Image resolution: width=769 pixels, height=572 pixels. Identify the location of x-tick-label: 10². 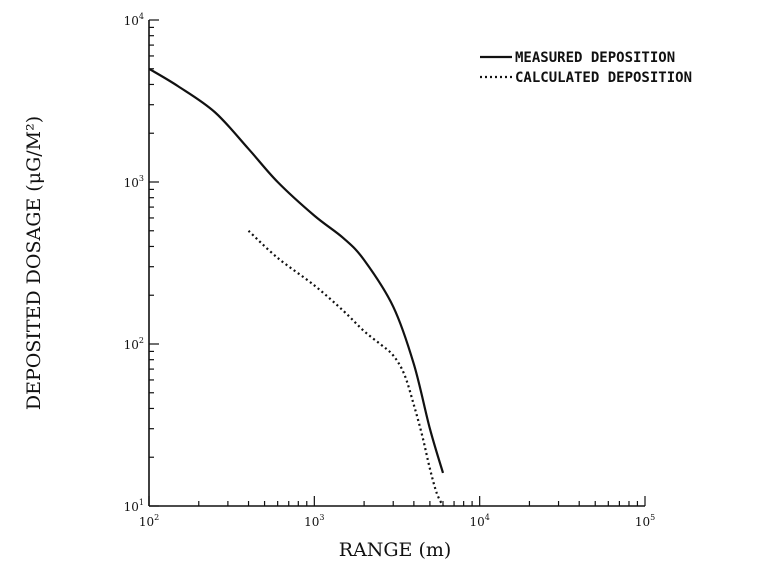
(149, 521).